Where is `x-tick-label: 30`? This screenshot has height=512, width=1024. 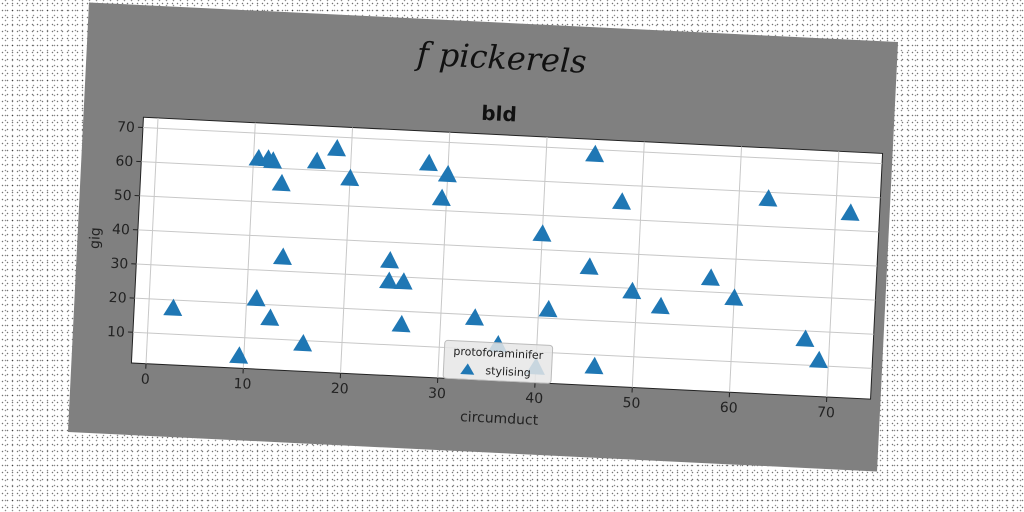
x-tick-label: 30 is located at coordinates (437, 394).